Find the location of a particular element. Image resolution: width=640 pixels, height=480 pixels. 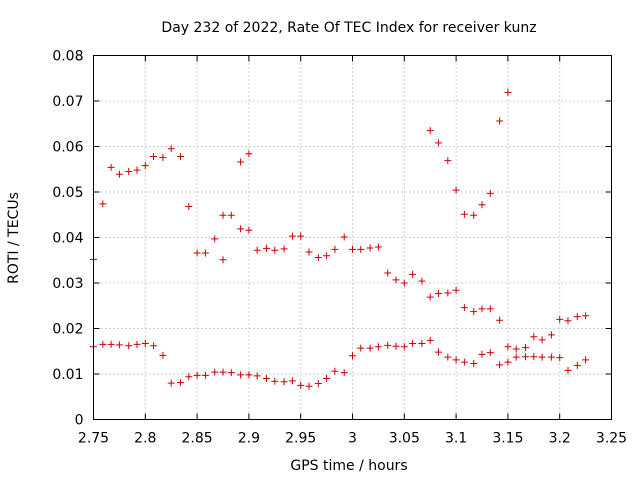

x-tick-label: 3 is located at coordinates (352, 439).